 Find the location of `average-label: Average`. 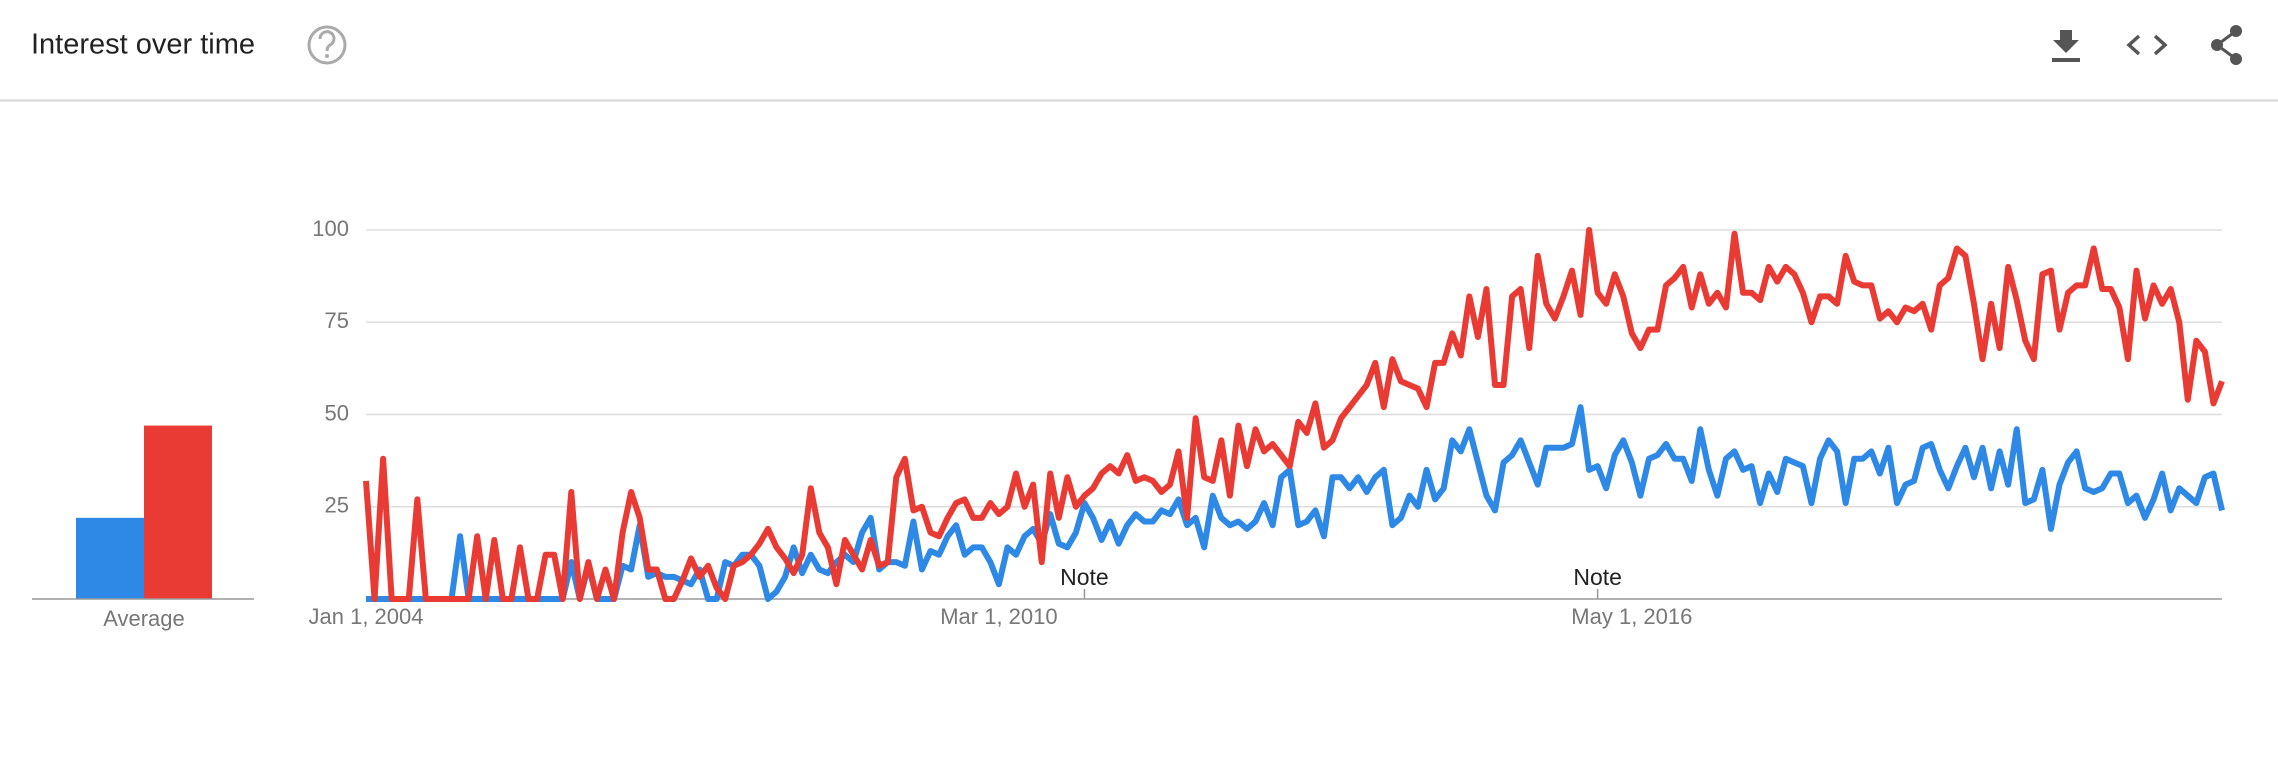

average-label: Average is located at coordinates (144, 618).